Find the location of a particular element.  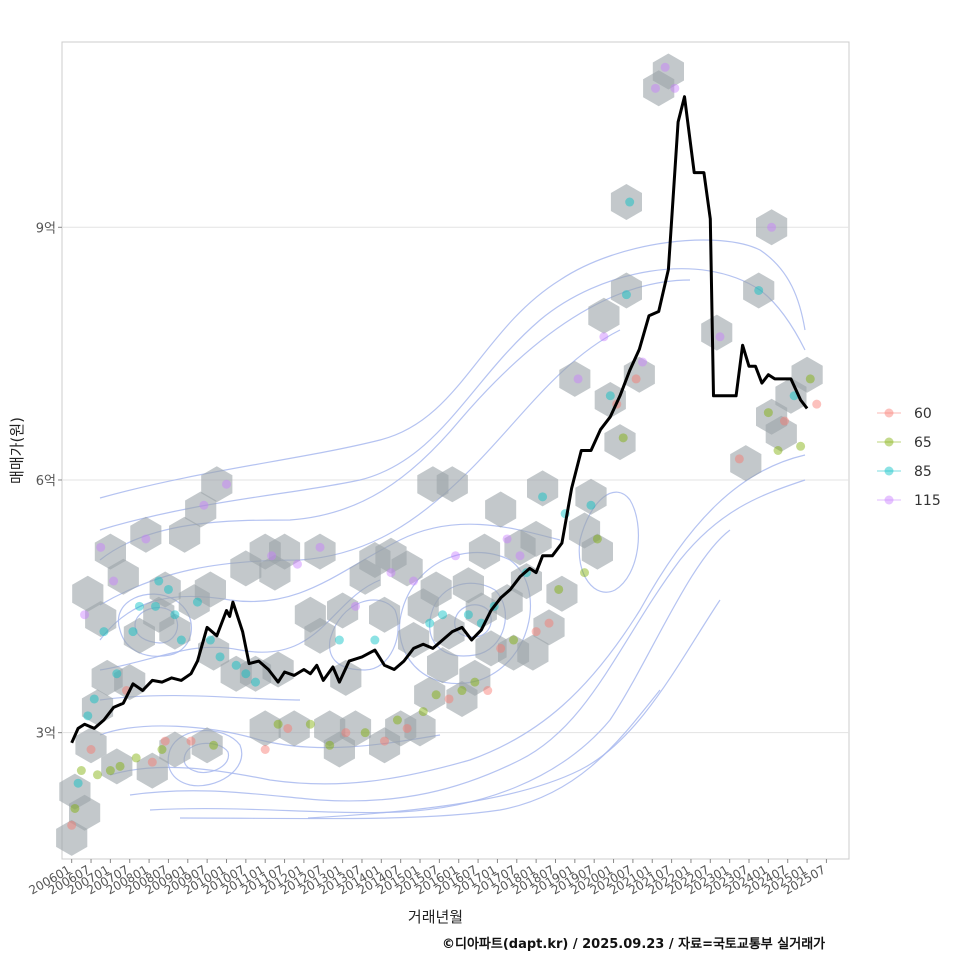

x-axis-title: 거래년월 is located at coordinates (435, 917).